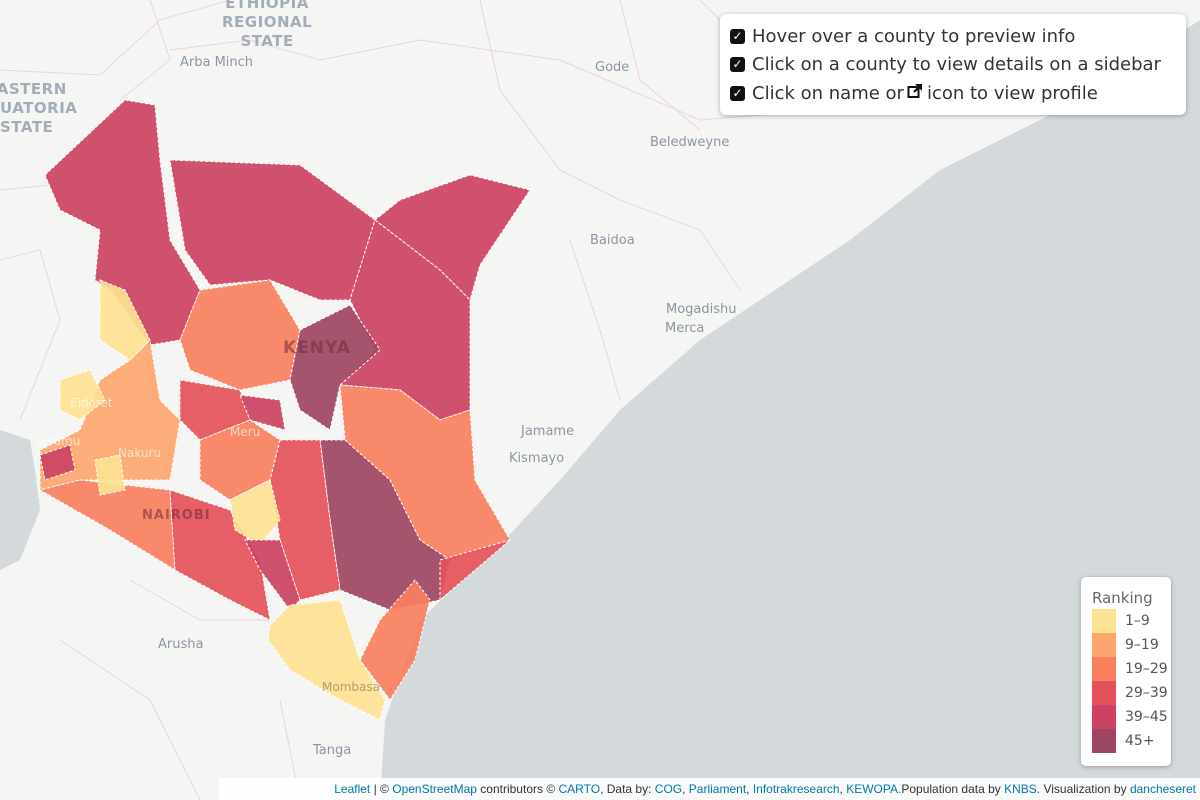  Describe the element at coordinates (1012, 93) in the screenshot. I see `instruction-text: icon to view profile` at that location.